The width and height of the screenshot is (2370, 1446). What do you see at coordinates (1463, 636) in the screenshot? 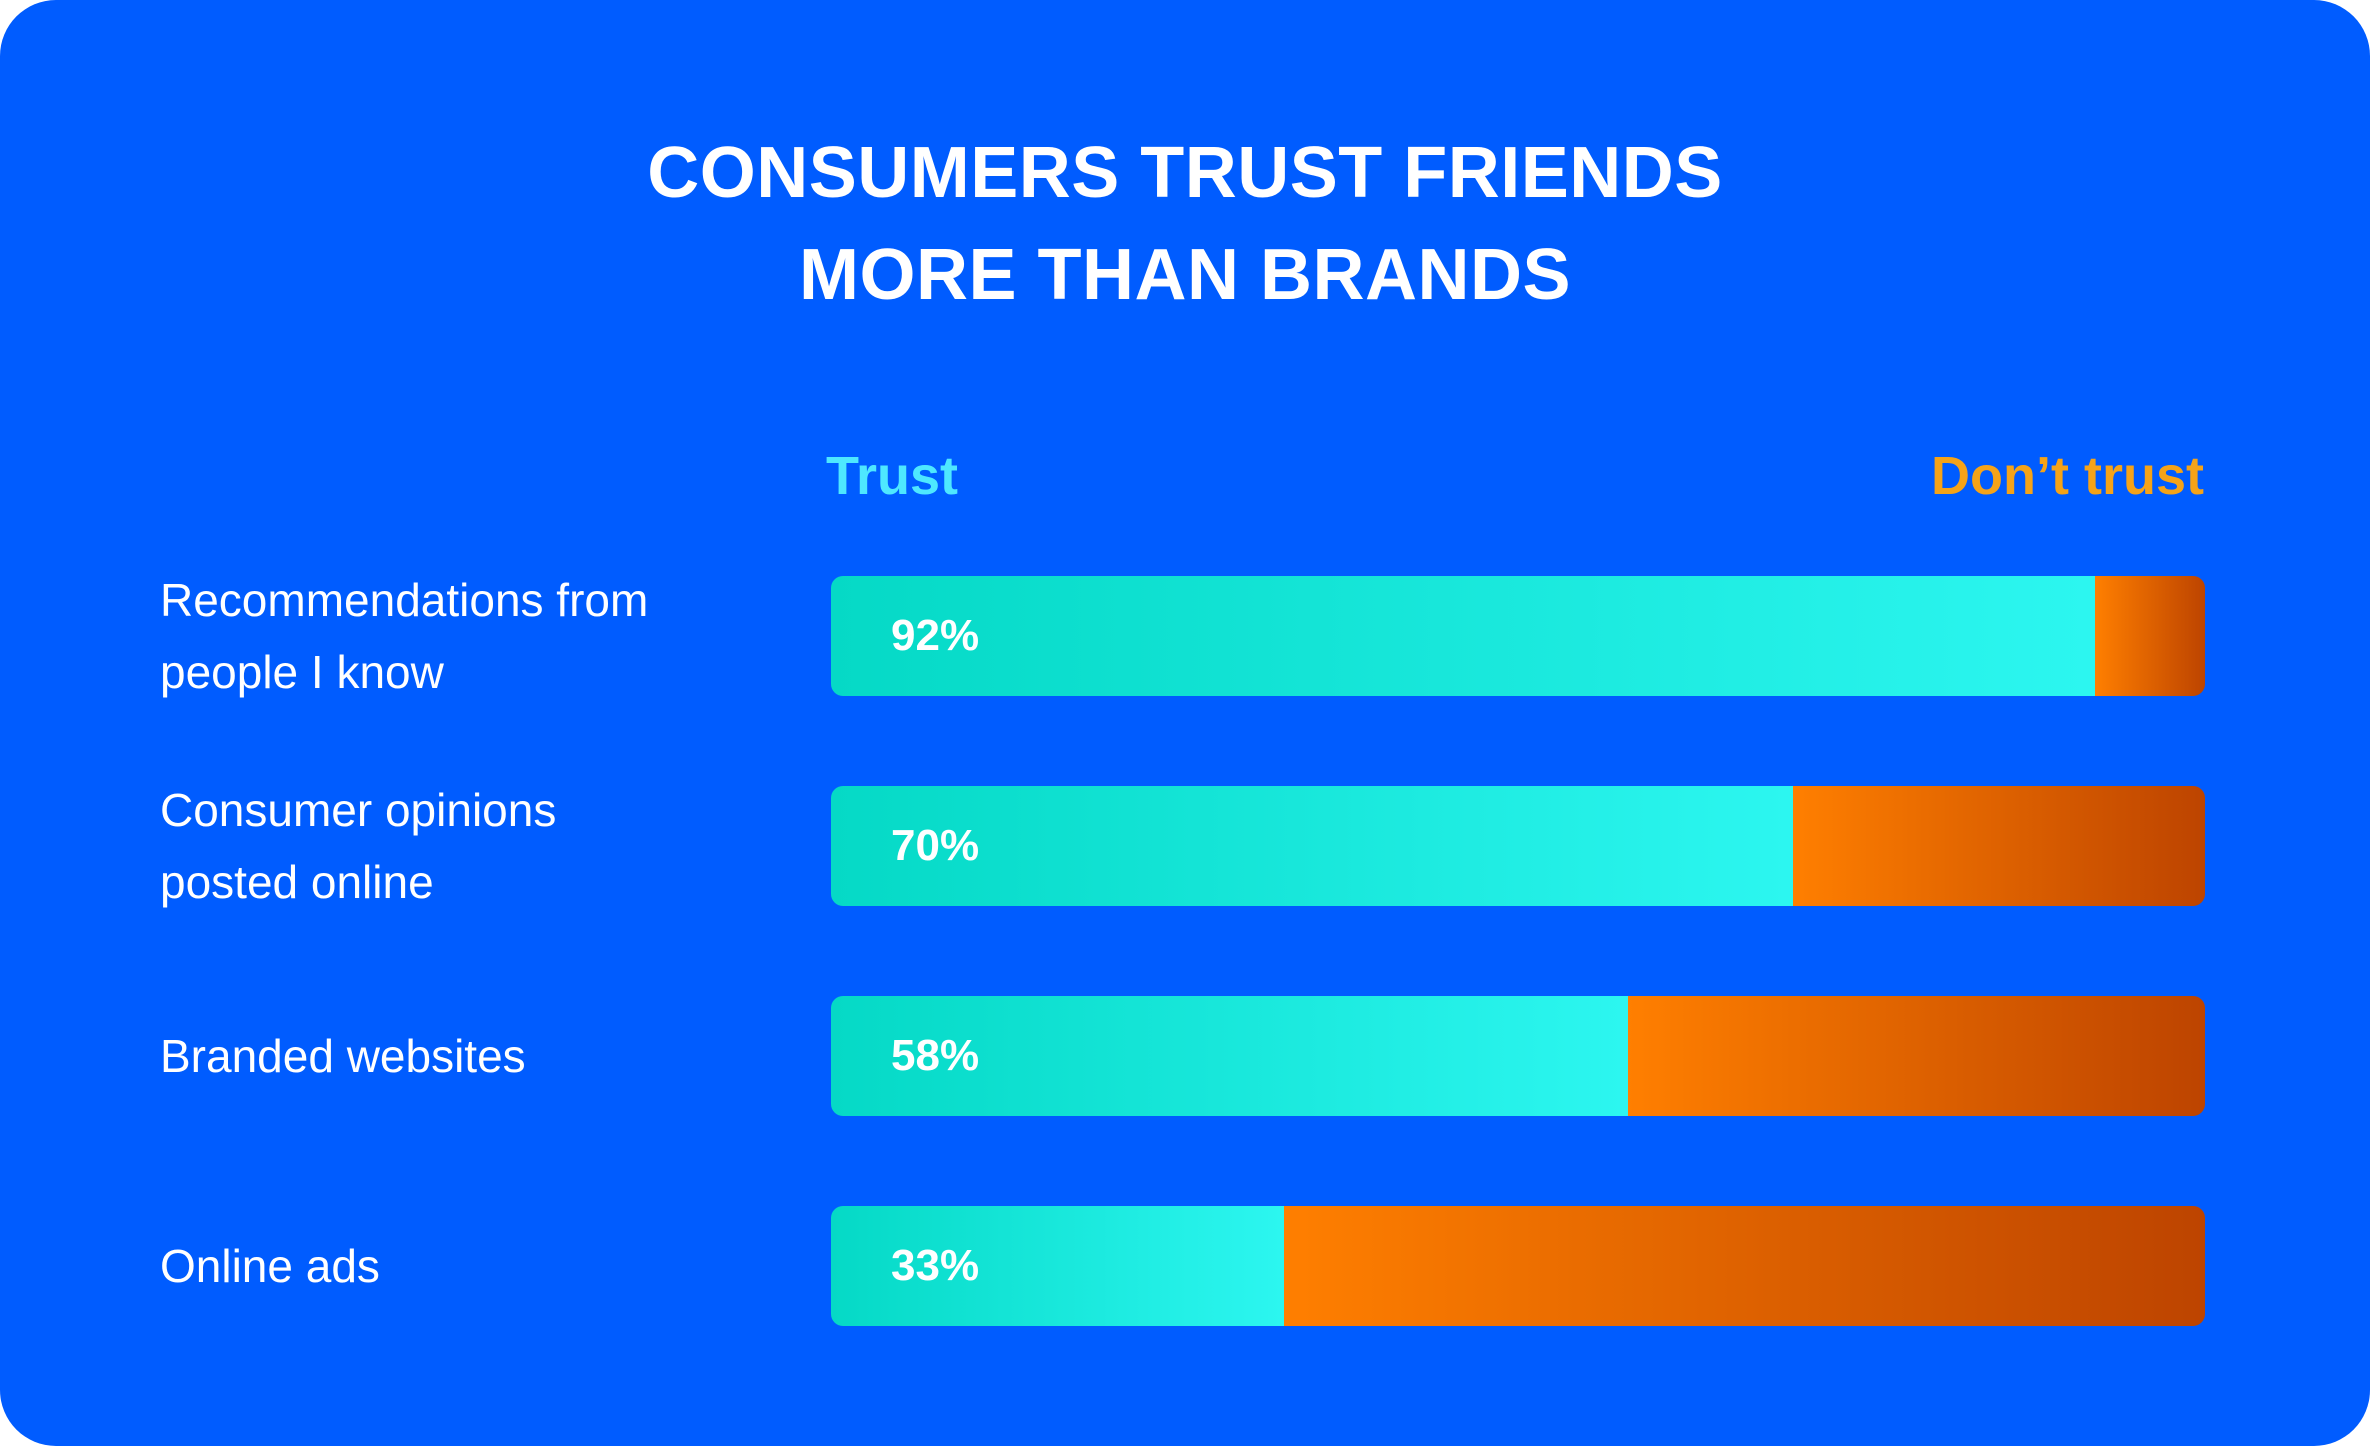
I see `bar-trust-segment: 92%` at bounding box center [1463, 636].